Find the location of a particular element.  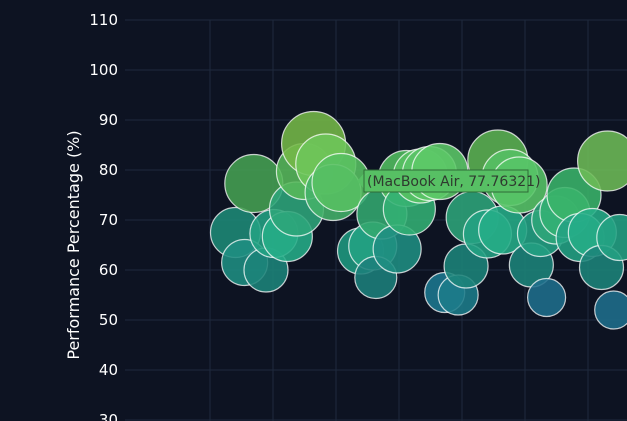

y-tick-label: 40 is located at coordinates (108, 370).